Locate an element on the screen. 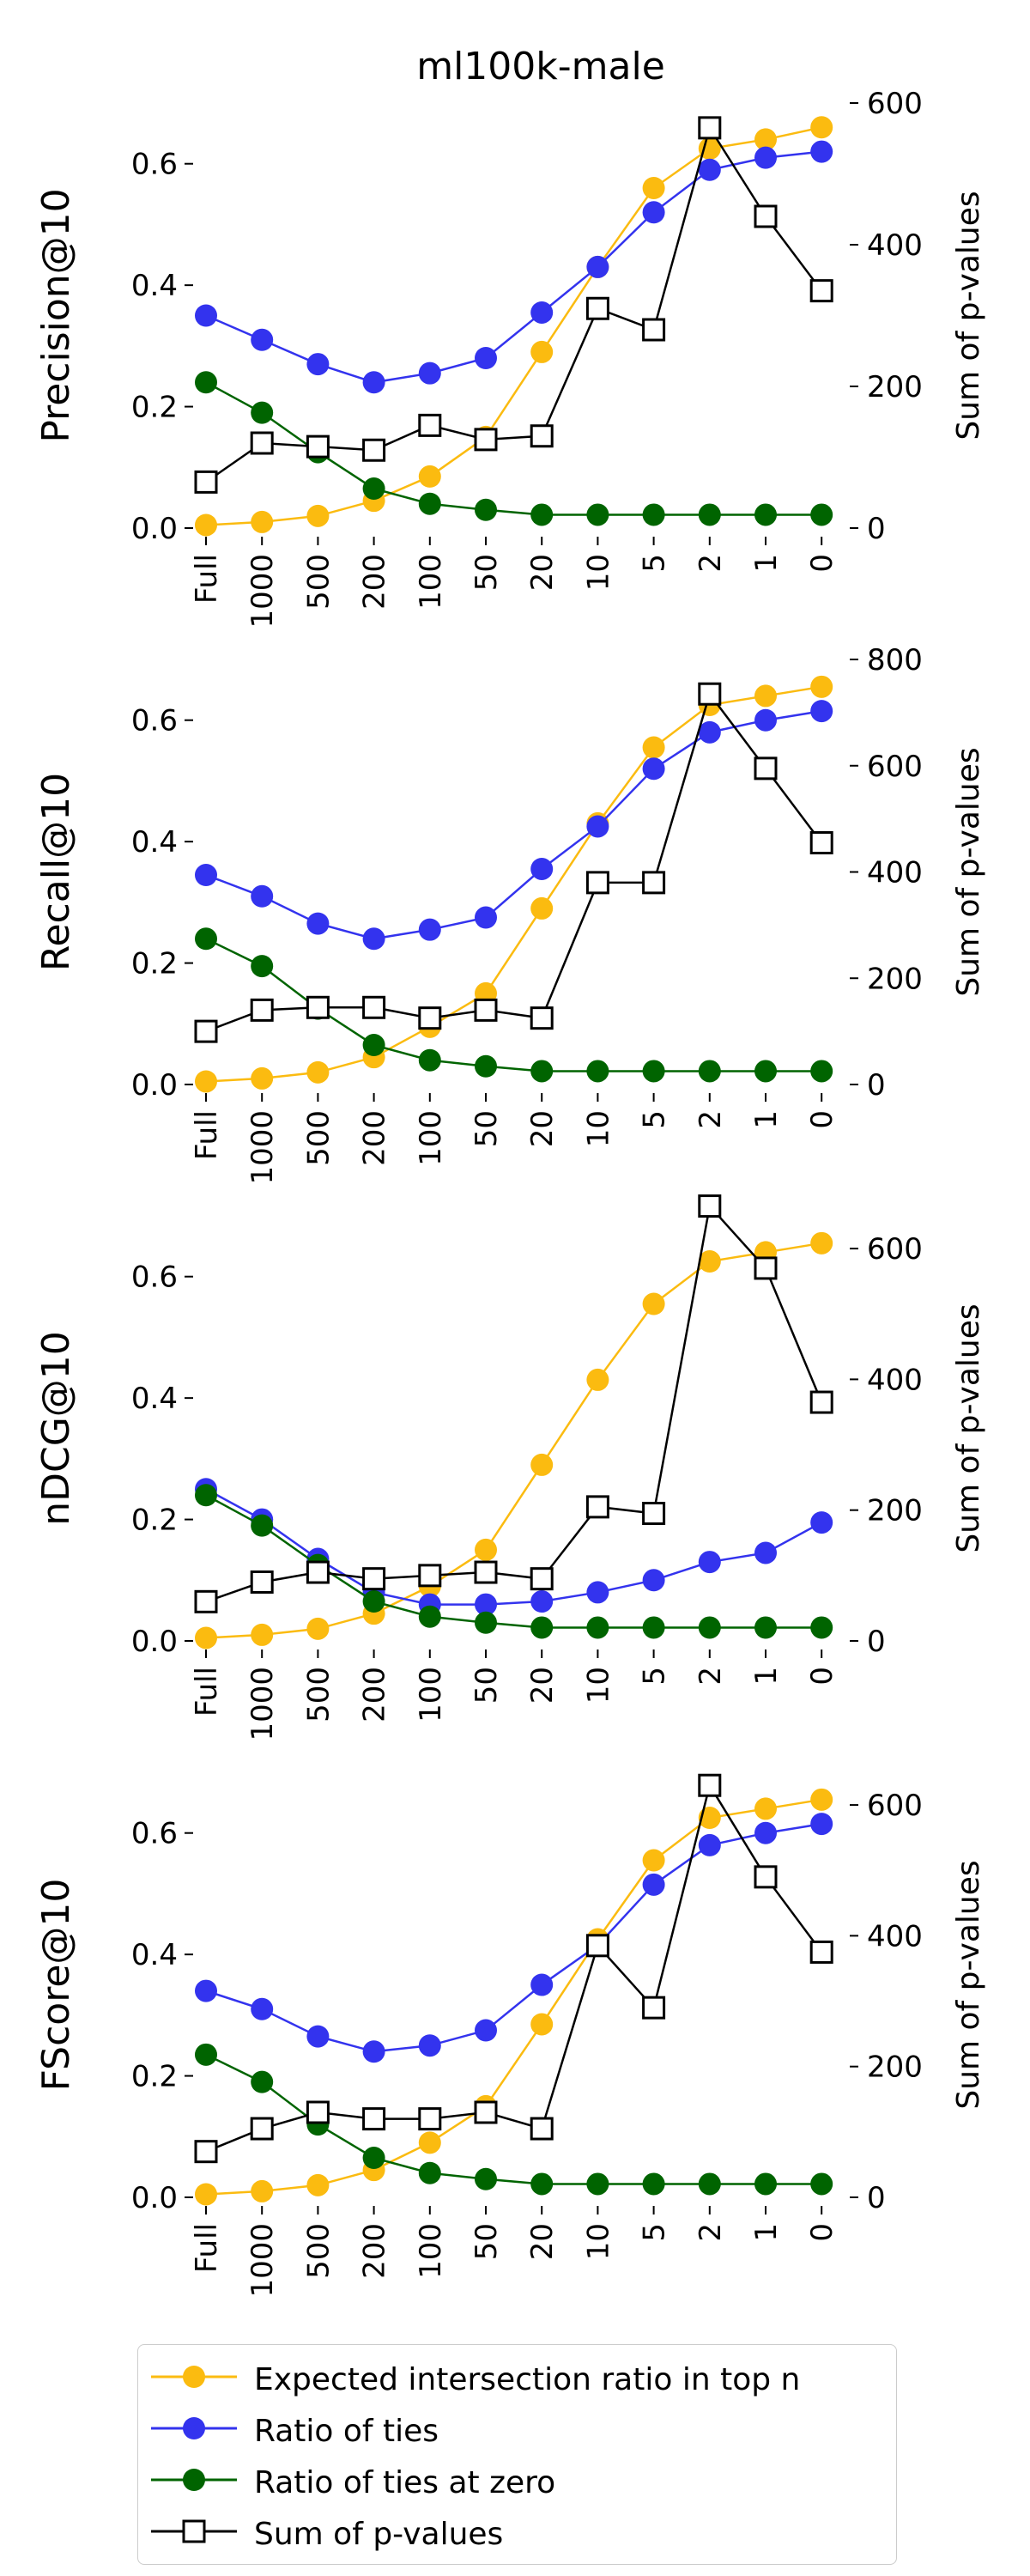 This screenshot has width=1030, height=2576. y-tick-label: 0.6 is located at coordinates (154, 1278).